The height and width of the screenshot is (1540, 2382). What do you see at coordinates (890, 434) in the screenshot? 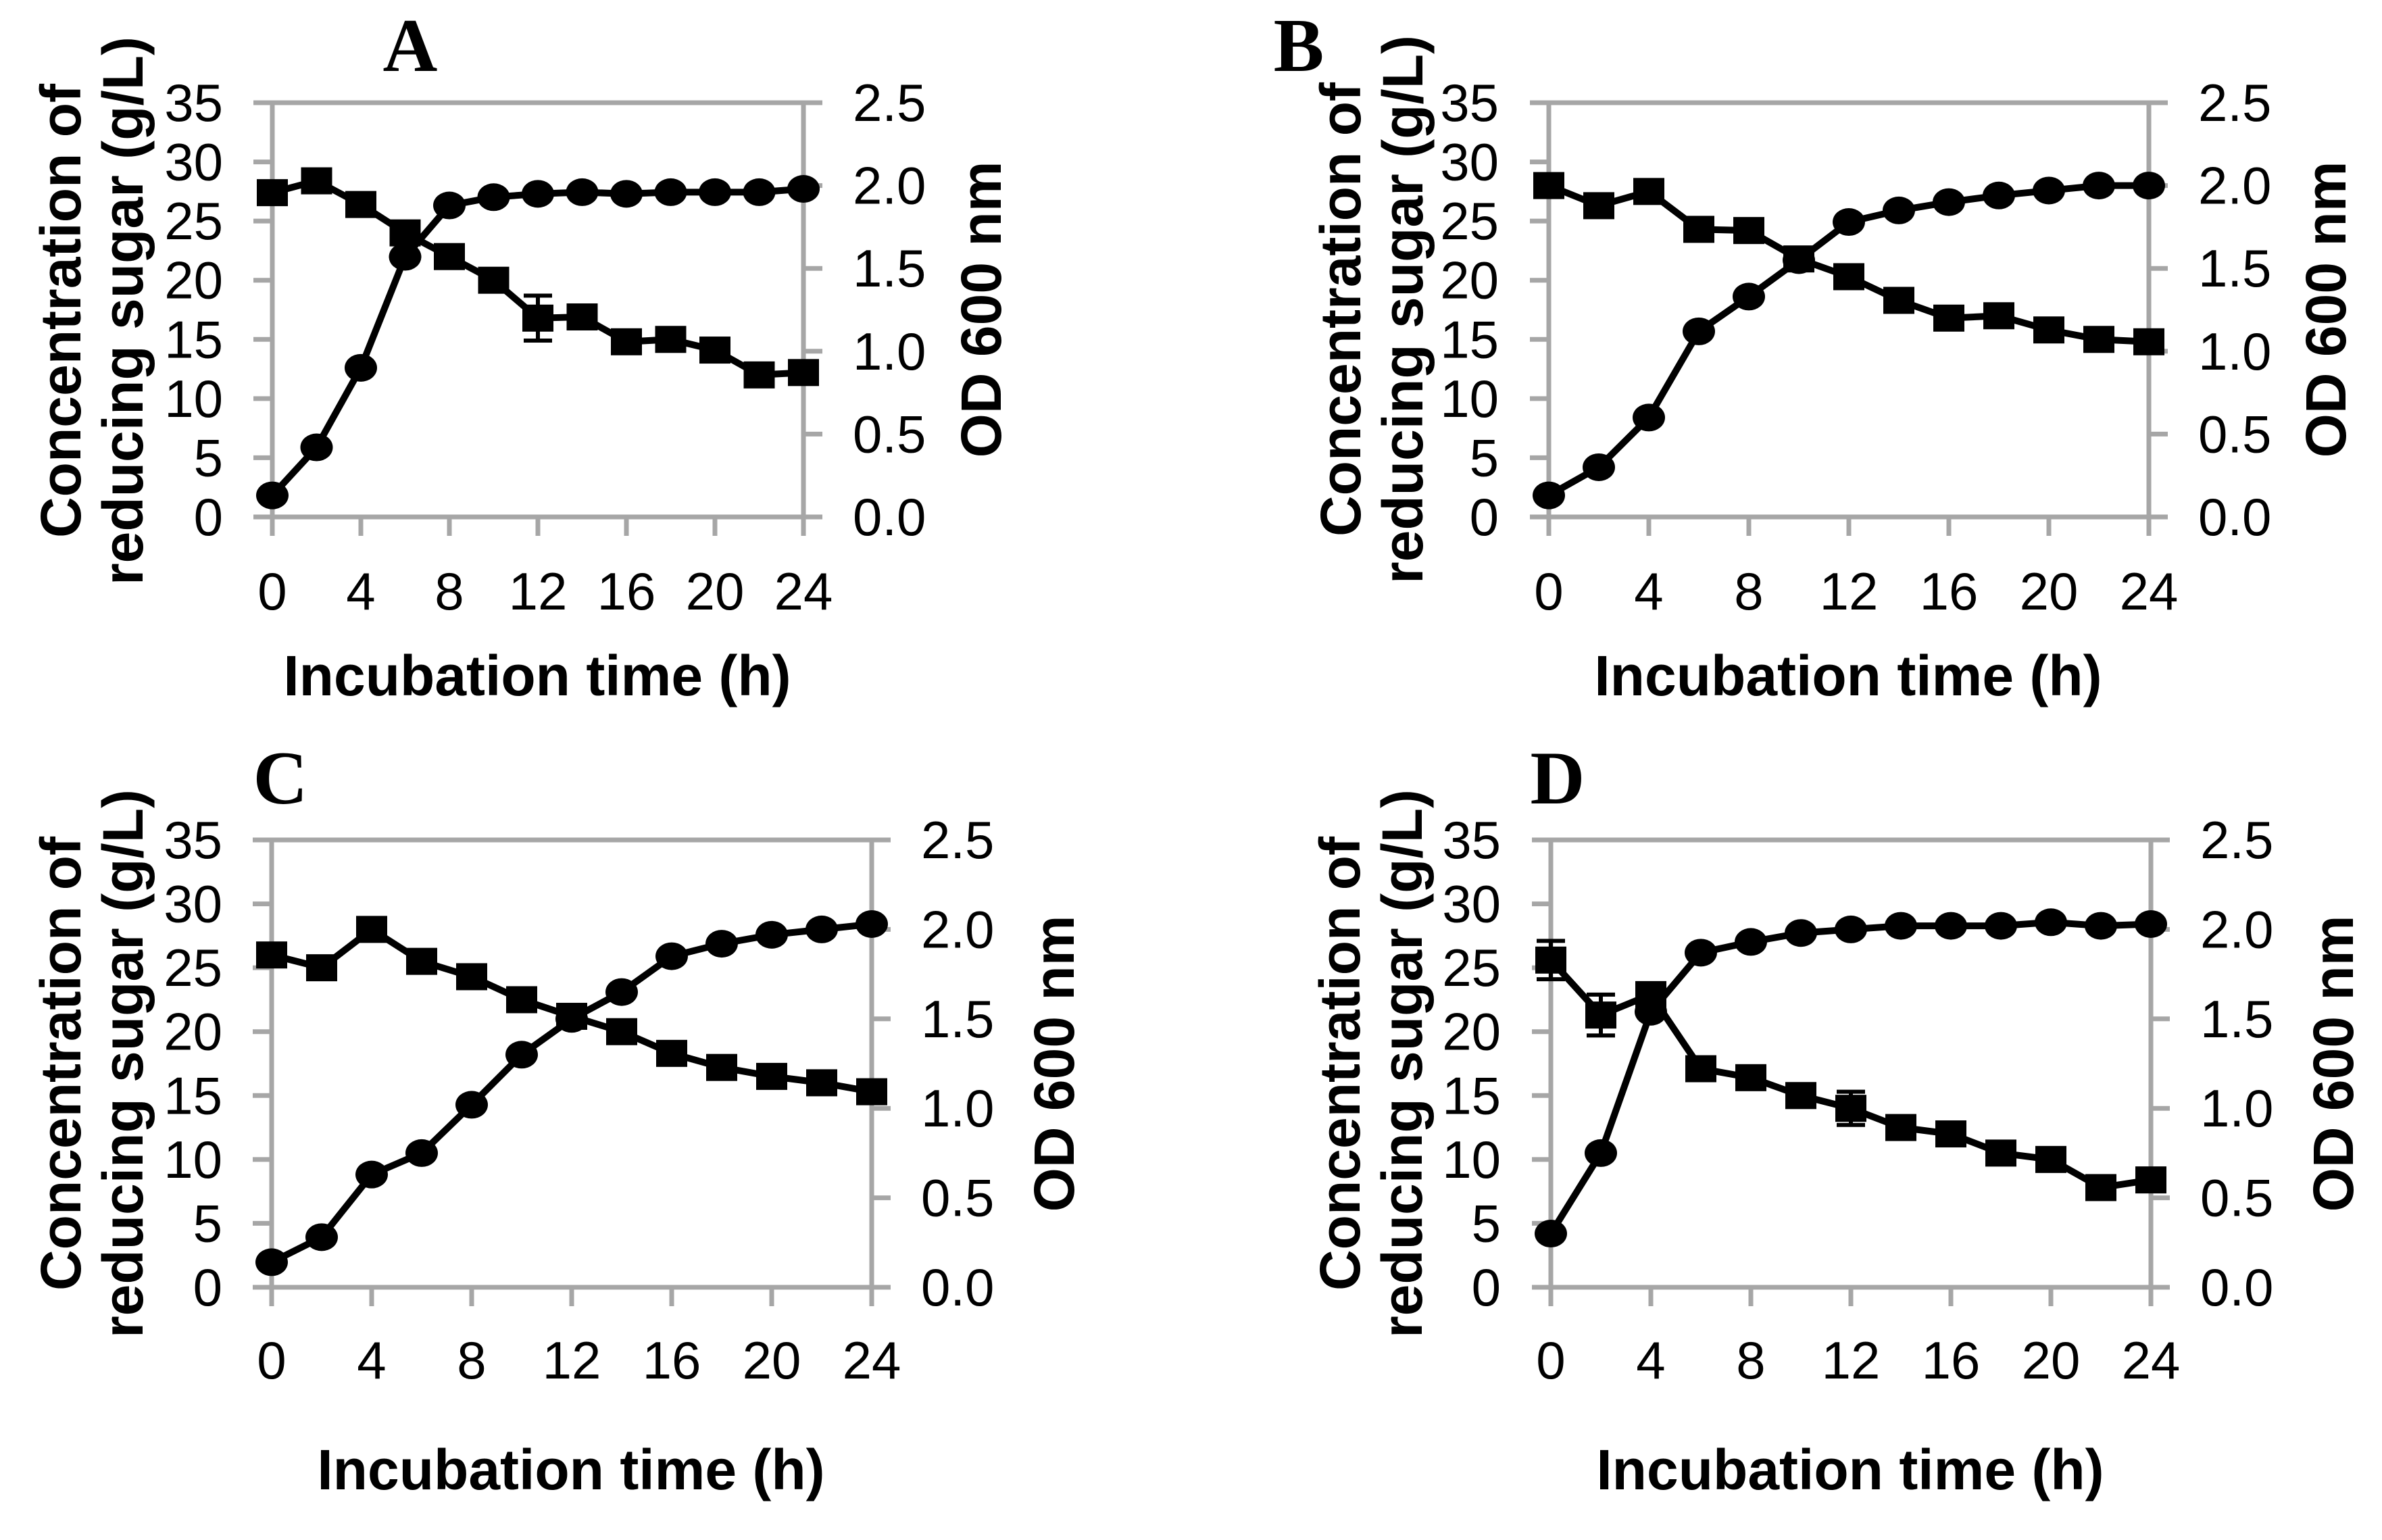
I see `right-axis-tick-label: 0.5` at bounding box center [890, 434].